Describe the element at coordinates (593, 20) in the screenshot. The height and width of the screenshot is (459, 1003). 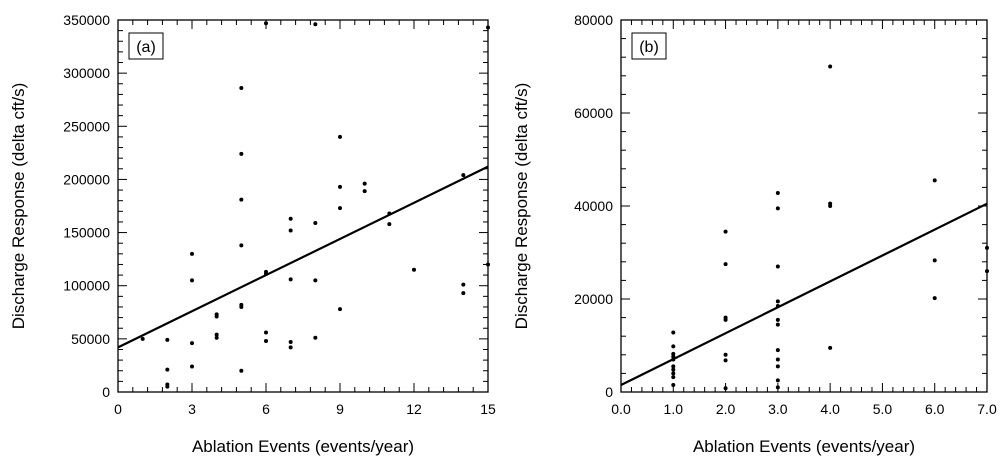
I see `y-tick-label: 80000` at that location.